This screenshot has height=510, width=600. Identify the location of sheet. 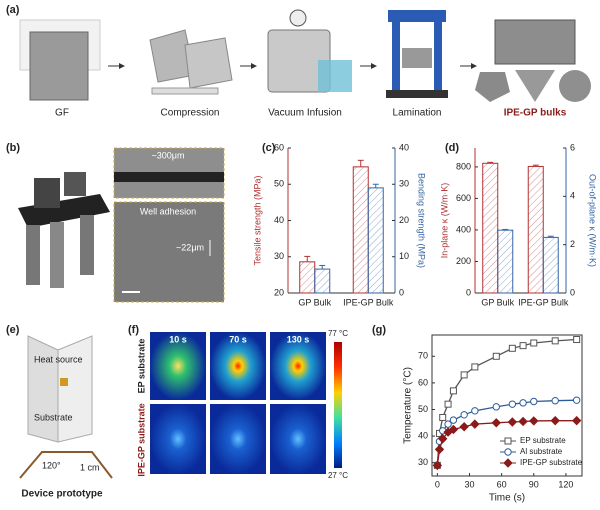
(208, 63).